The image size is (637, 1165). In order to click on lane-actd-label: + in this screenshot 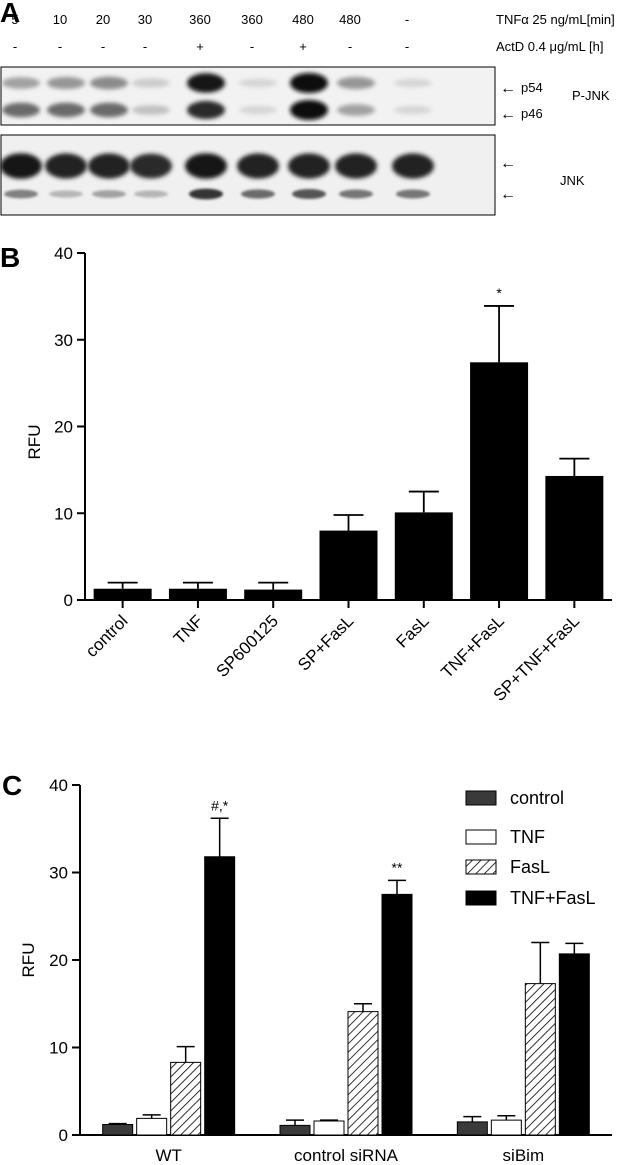, I will do `click(303, 46)`.